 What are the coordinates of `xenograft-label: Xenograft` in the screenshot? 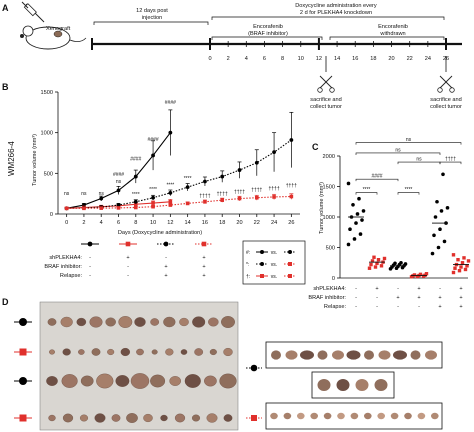 It's located at (58, 29).